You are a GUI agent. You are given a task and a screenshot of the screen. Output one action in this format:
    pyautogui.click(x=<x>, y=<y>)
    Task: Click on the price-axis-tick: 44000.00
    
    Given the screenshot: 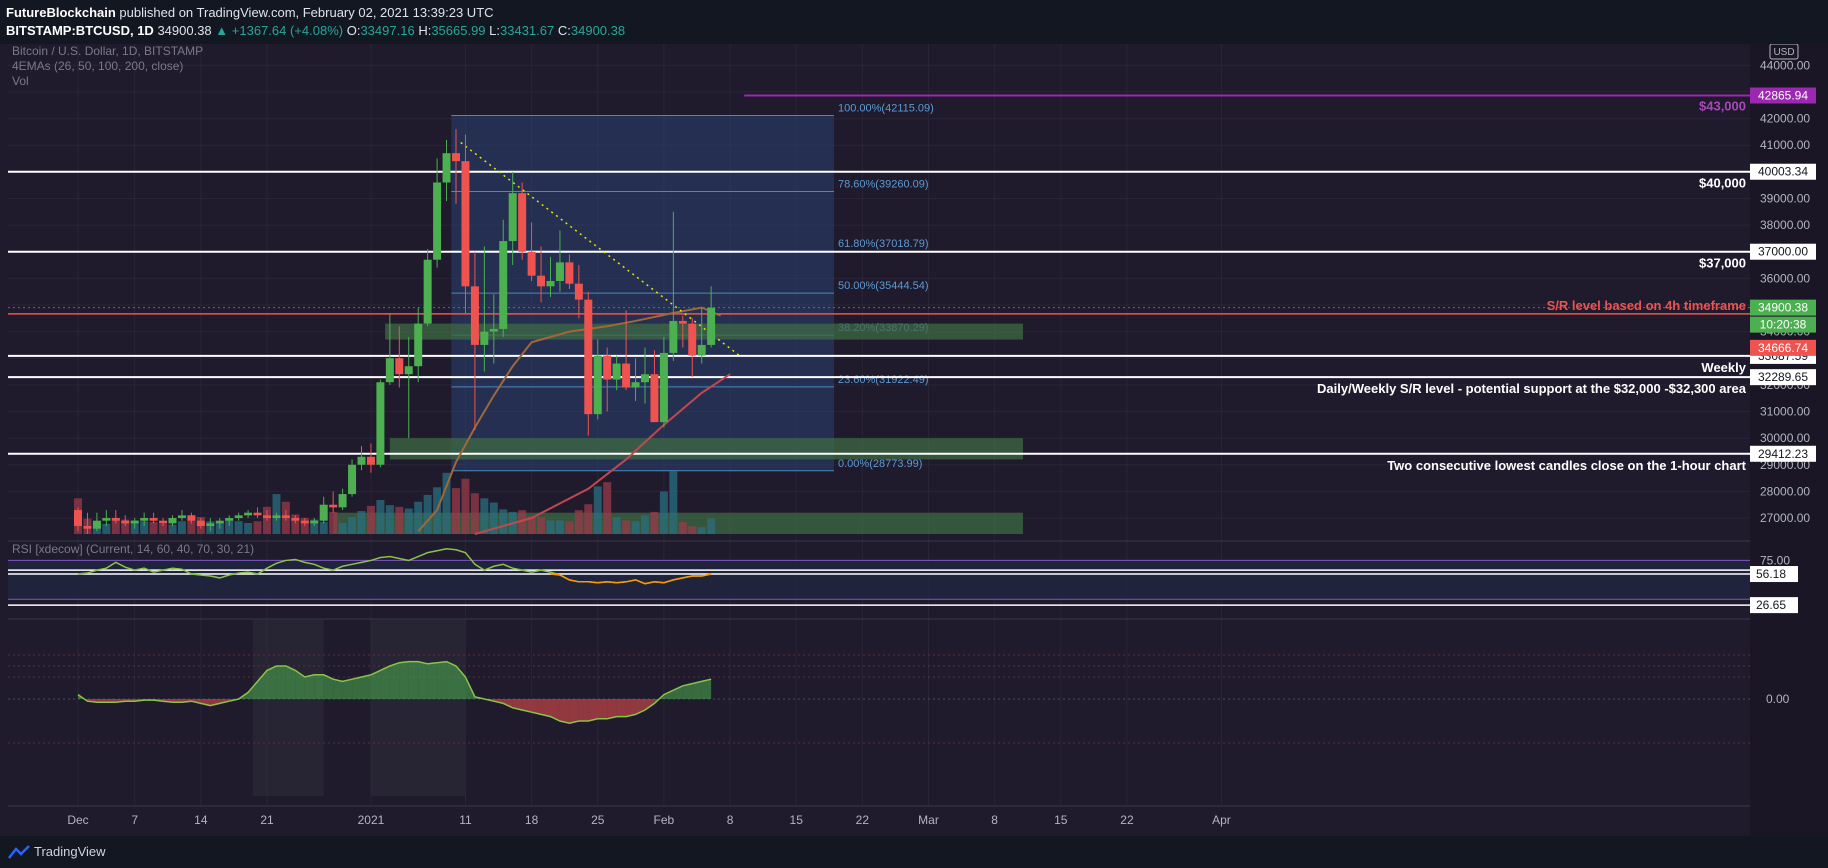 What is the action you would take?
    pyautogui.click(x=1785, y=65)
    